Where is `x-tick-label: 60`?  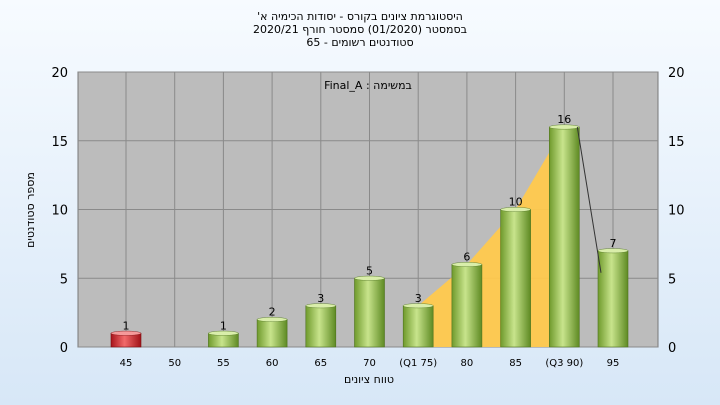
x-tick-label: 60 is located at coordinates (272, 363).